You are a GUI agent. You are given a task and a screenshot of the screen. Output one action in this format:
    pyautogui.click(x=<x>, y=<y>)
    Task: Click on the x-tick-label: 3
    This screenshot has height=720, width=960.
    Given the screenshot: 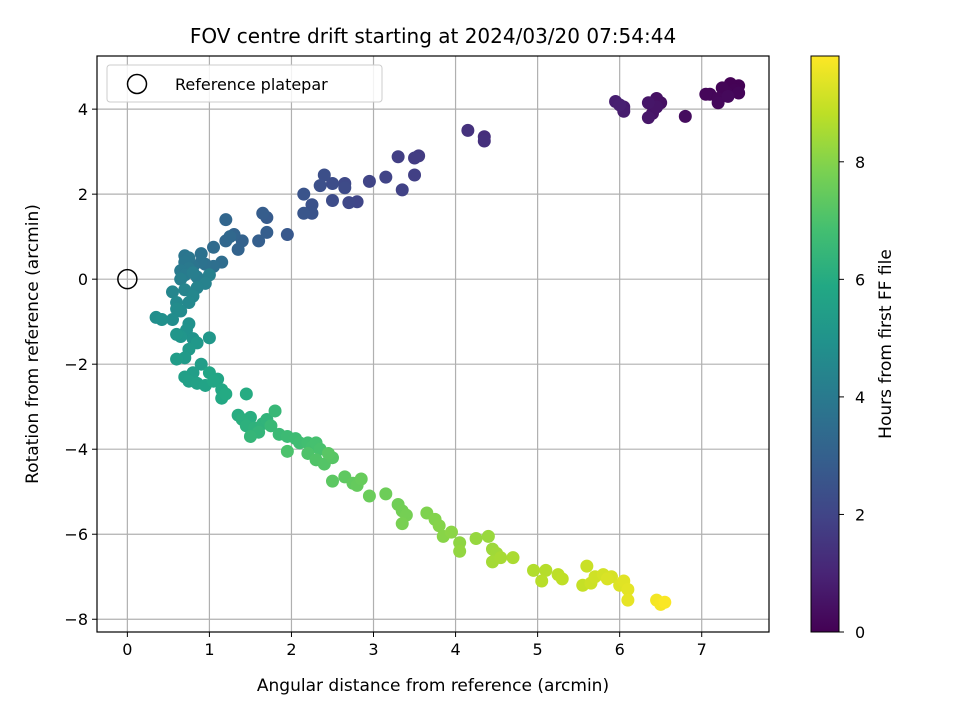 What is the action you would take?
    pyautogui.click(x=373, y=649)
    